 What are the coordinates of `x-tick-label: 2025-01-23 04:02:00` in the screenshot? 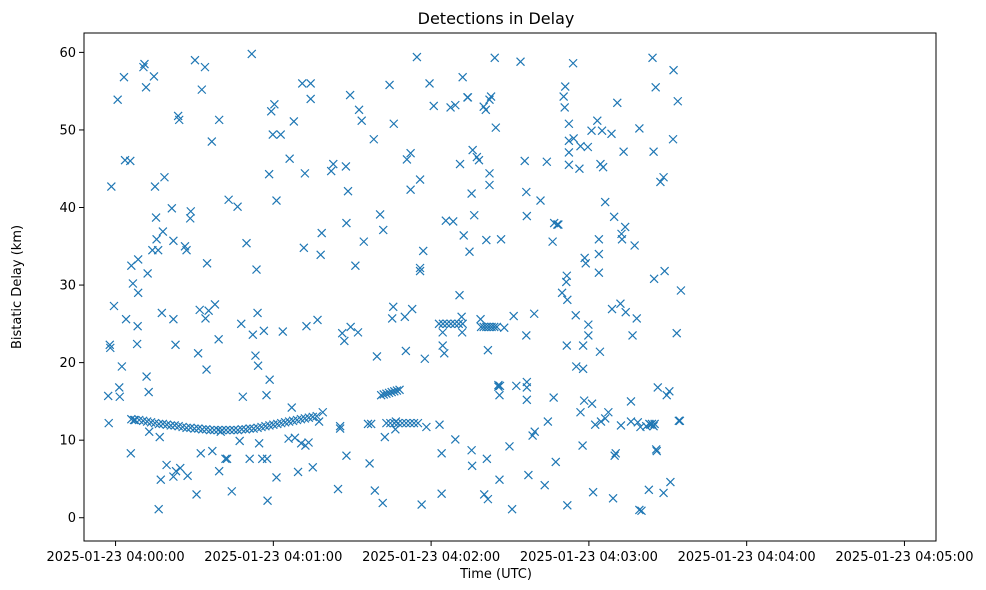 It's located at (431, 557).